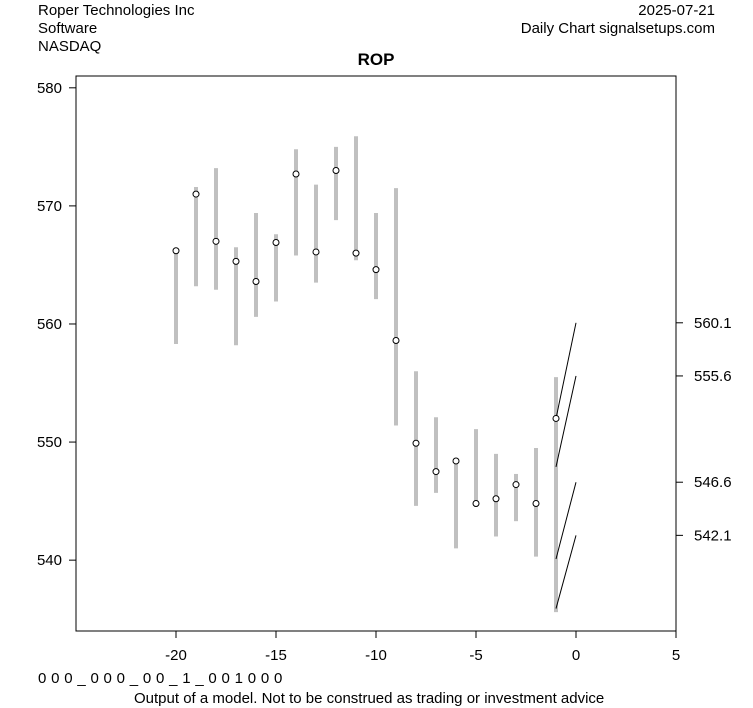 This screenshot has height=708, width=753. Describe the element at coordinates (49, 442) in the screenshot. I see `y-tick-label: 550` at that location.